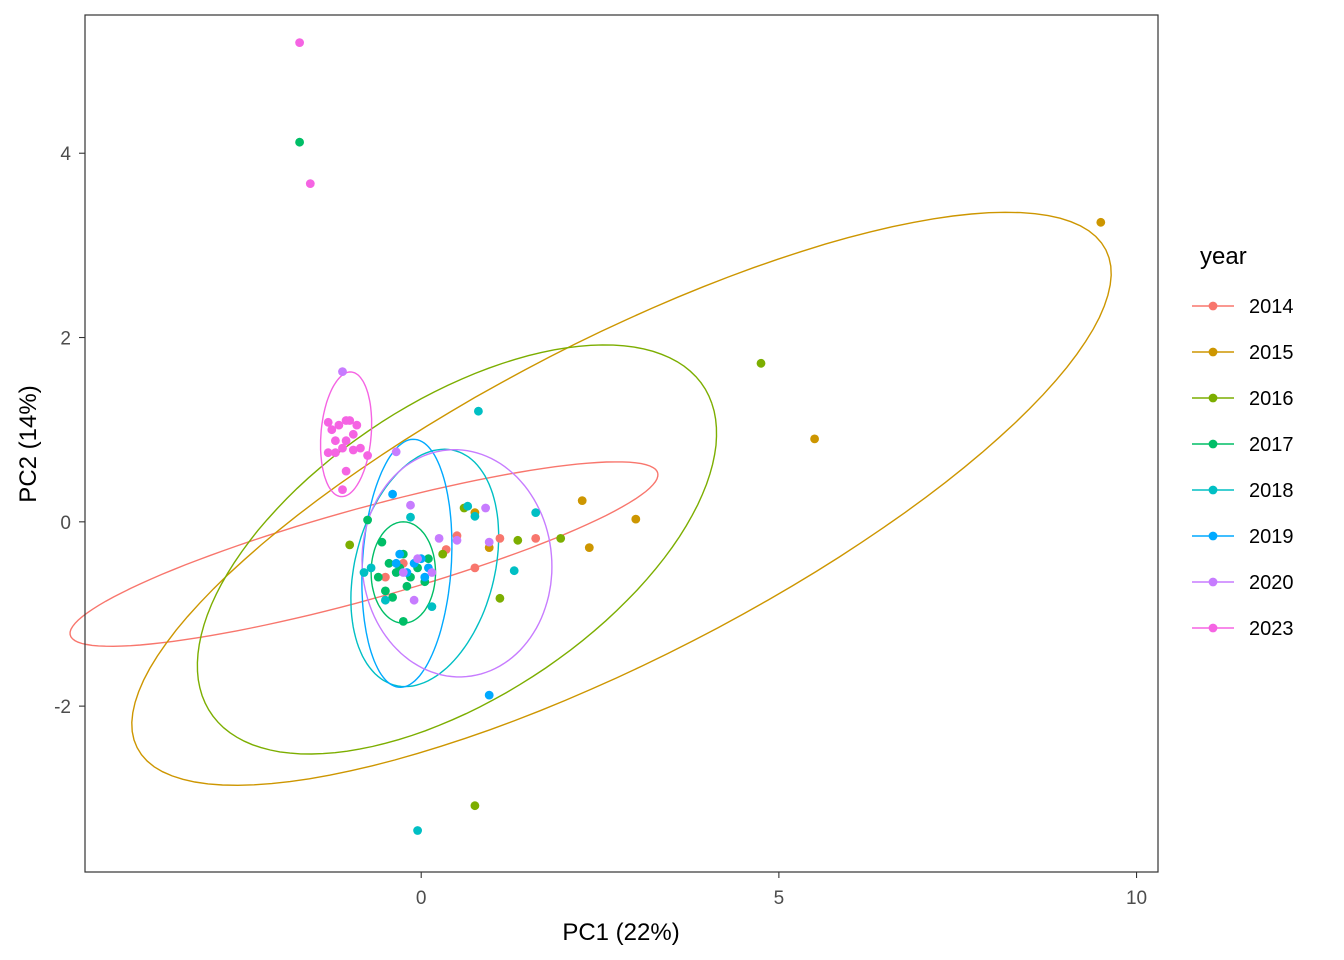  Describe the element at coordinates (620, 932) in the screenshot. I see `x-axis-title: PC1 (22%)` at that location.